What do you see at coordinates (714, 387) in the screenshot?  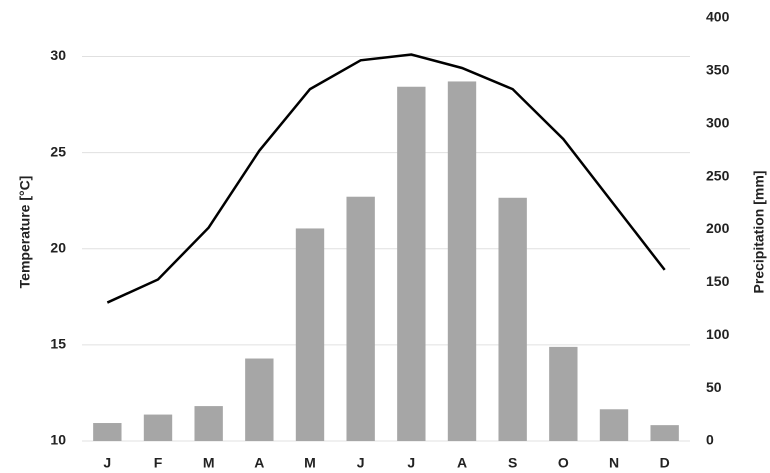 I see `y2-tick-label: 50` at bounding box center [714, 387].